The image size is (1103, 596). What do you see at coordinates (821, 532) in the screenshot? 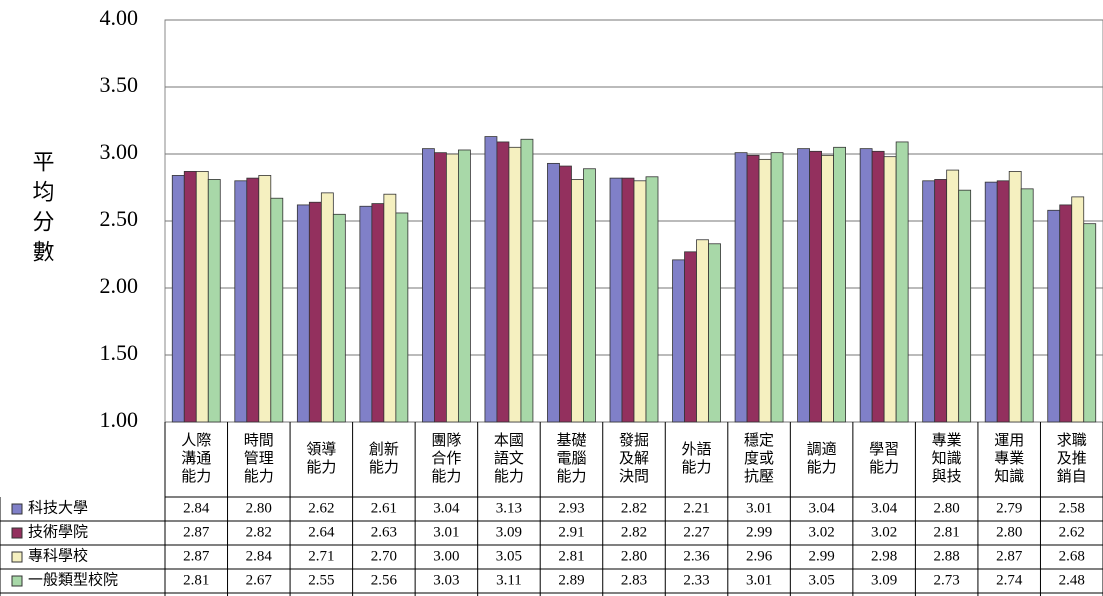
I see `table-cell: 3.02` at bounding box center [821, 532].